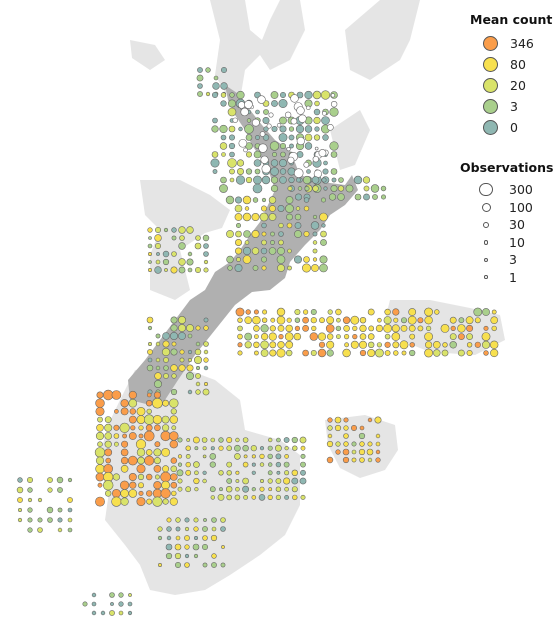 Image resolution: width=560 pixels, height=640 pixels. I want to click on mean-count-legend: Mean count 346 80 20 3 0, so click(515, 75).